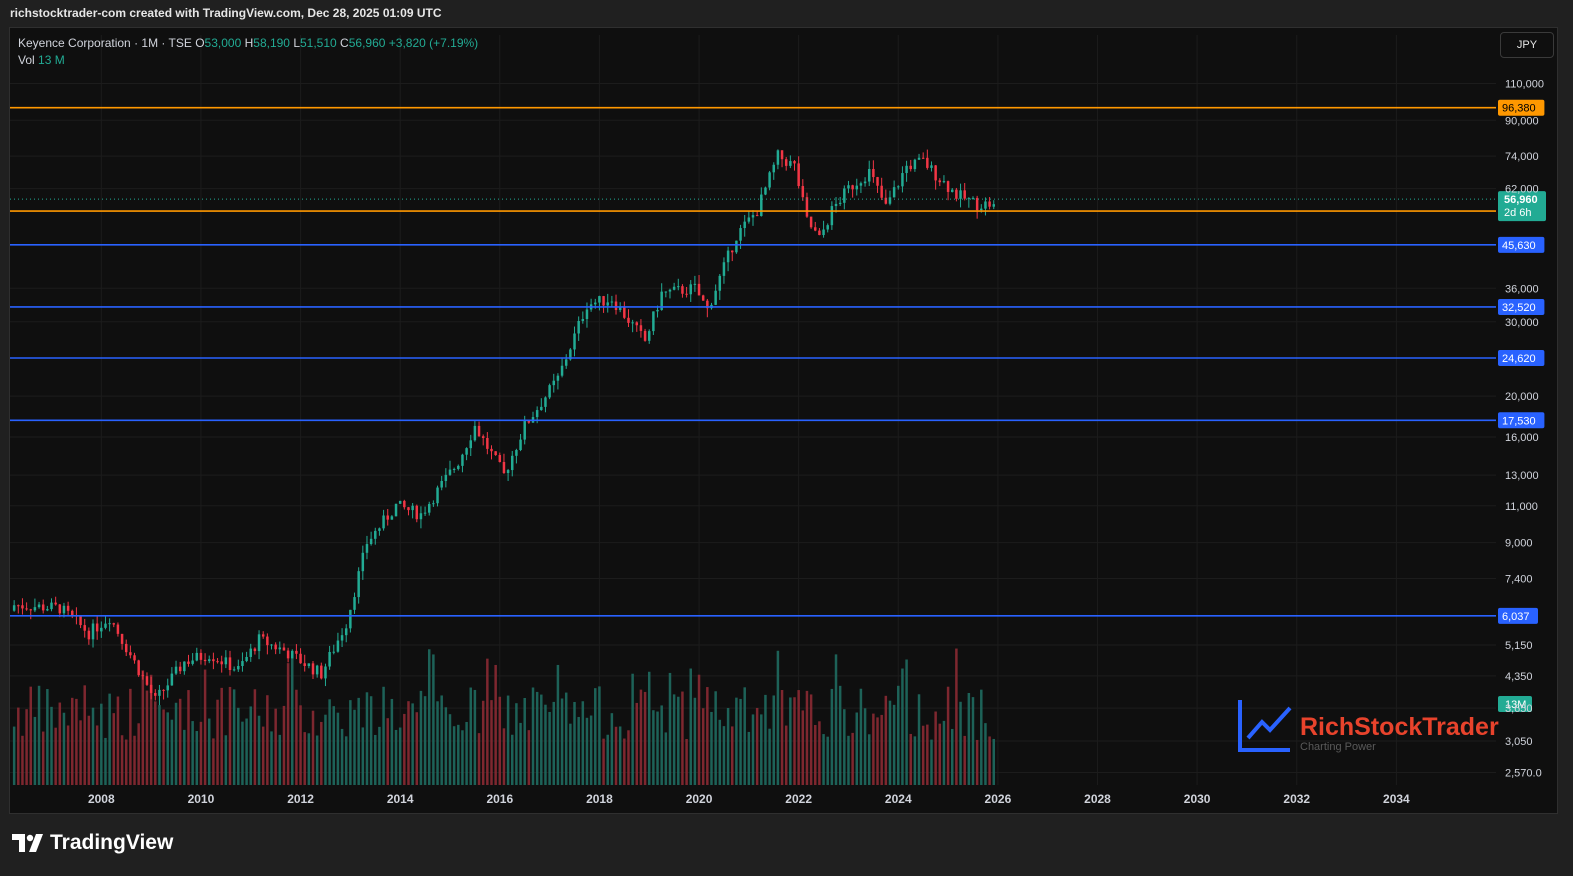  Describe the element at coordinates (1527, 45) in the screenshot. I see `currency-button: JPY` at that location.